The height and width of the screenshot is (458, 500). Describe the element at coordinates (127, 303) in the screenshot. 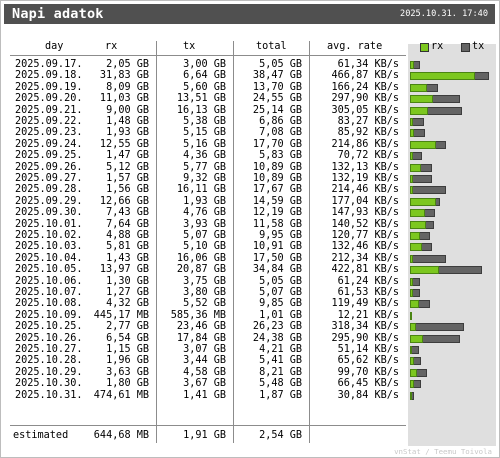

I see `table-cell-rx: 4,32 GB` at that location.